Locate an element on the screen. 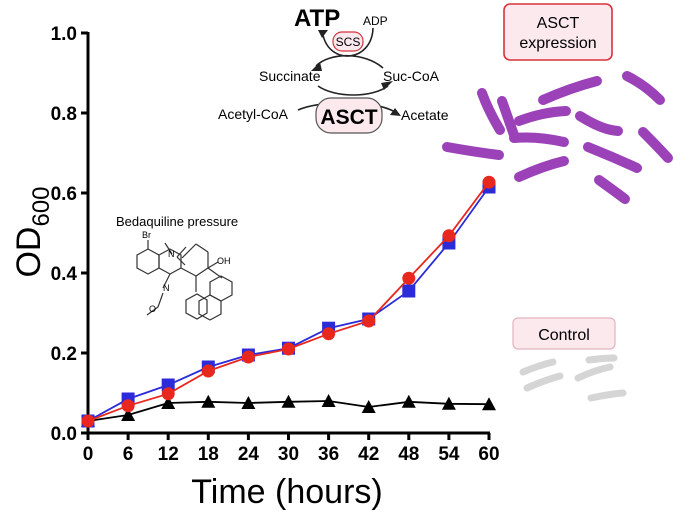 The image size is (685, 516). phenyl-ring is located at coordinates (196, 306).